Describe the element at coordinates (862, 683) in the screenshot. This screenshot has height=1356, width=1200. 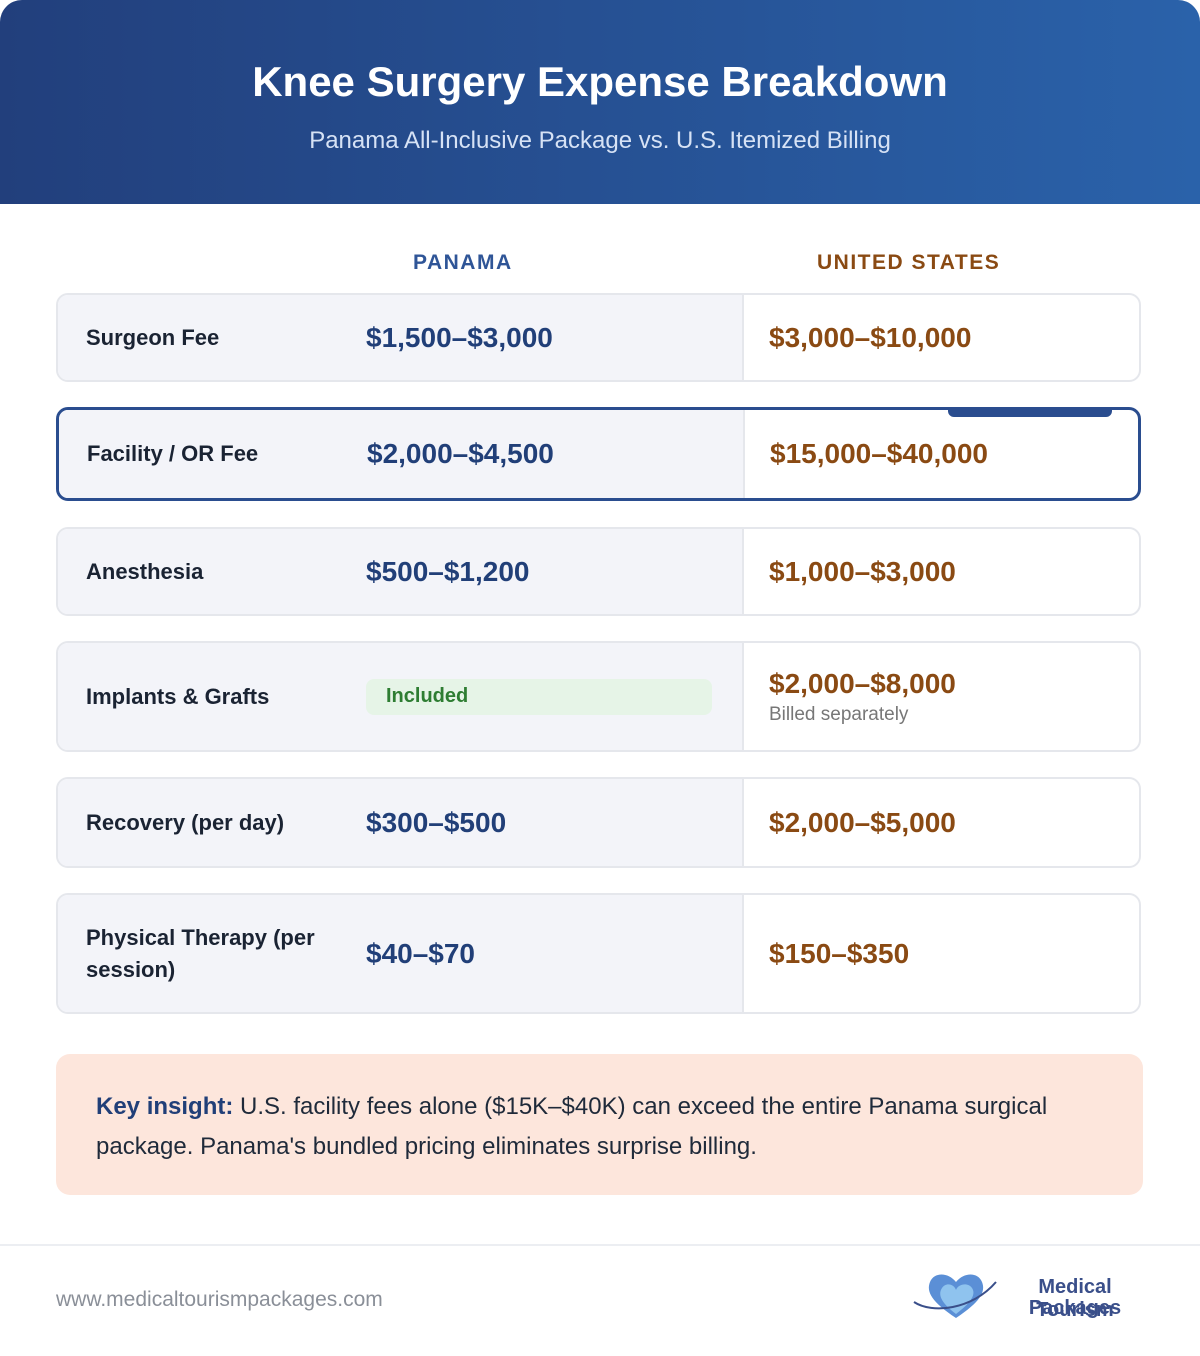
I see `us-amount: $2,000–$8,000` at that location.